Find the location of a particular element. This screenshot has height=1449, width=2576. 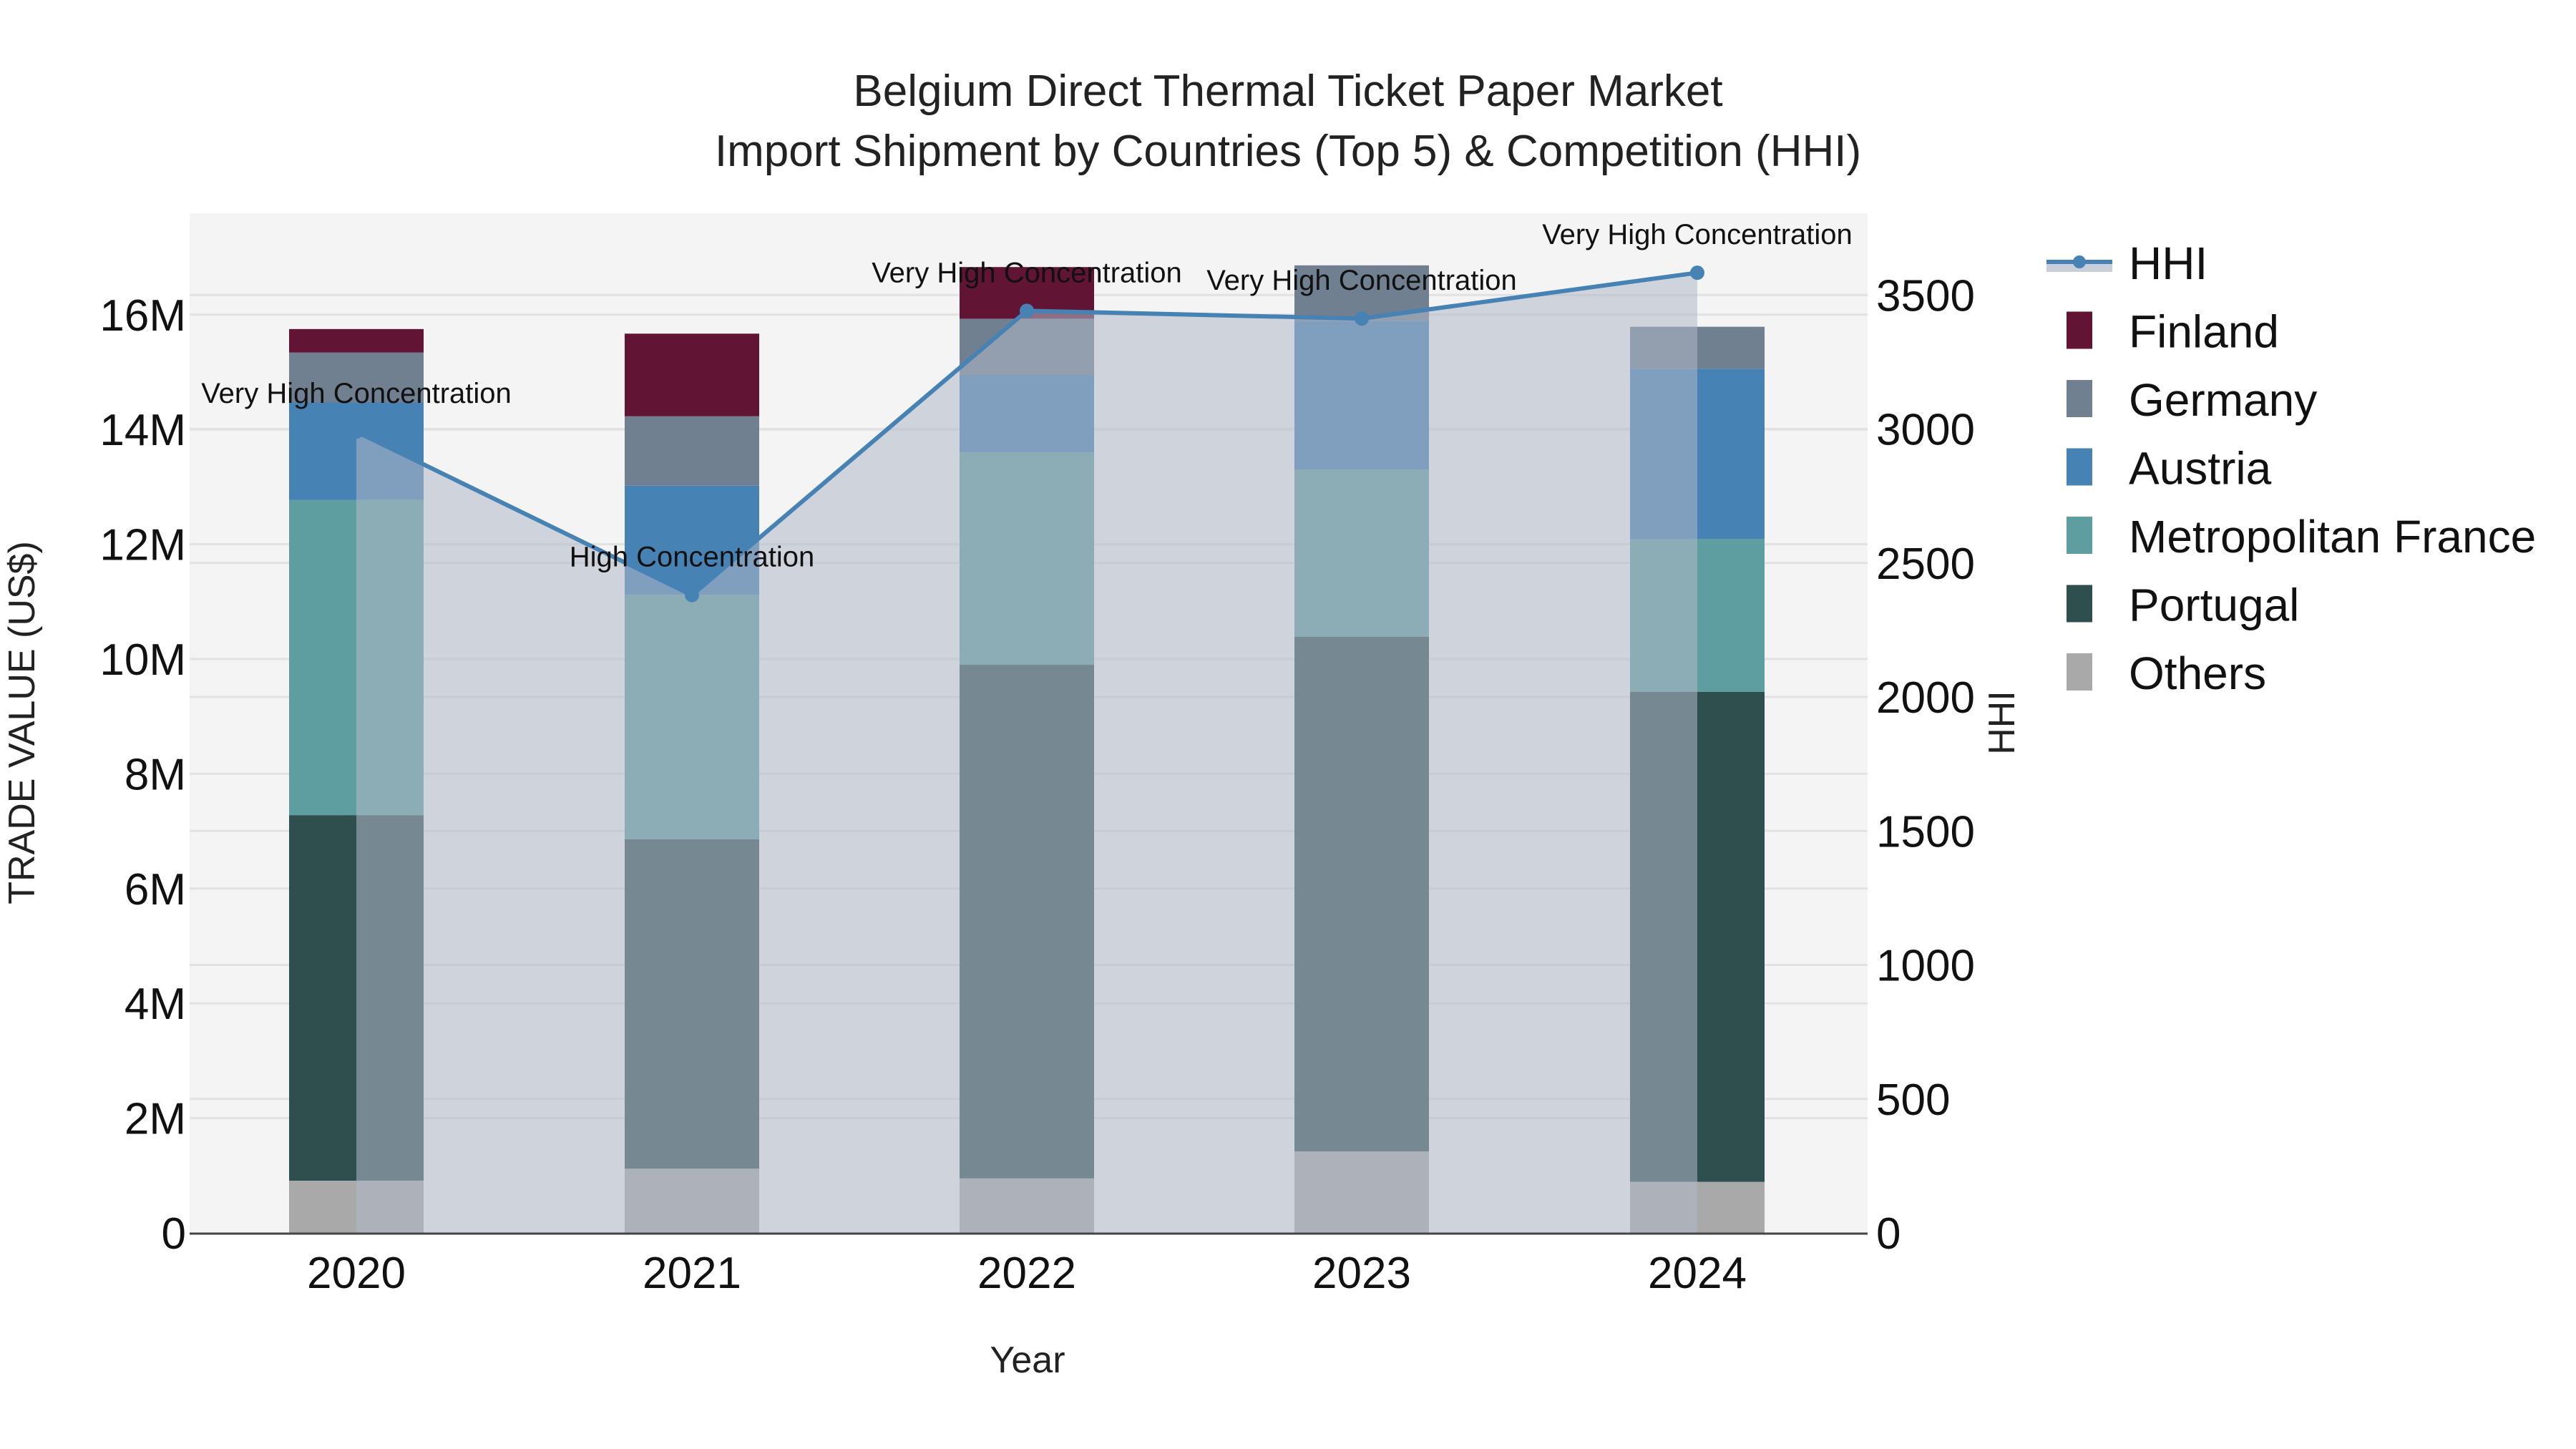

y2-tick-label: 3500 is located at coordinates (1925, 296).